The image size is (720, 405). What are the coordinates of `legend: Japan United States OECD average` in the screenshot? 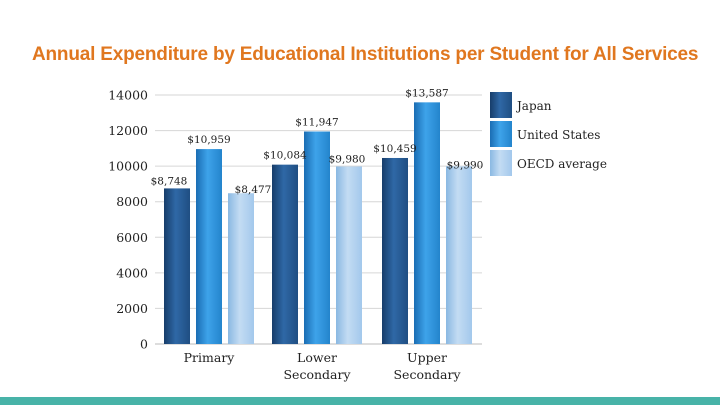 It's located at (548, 134).